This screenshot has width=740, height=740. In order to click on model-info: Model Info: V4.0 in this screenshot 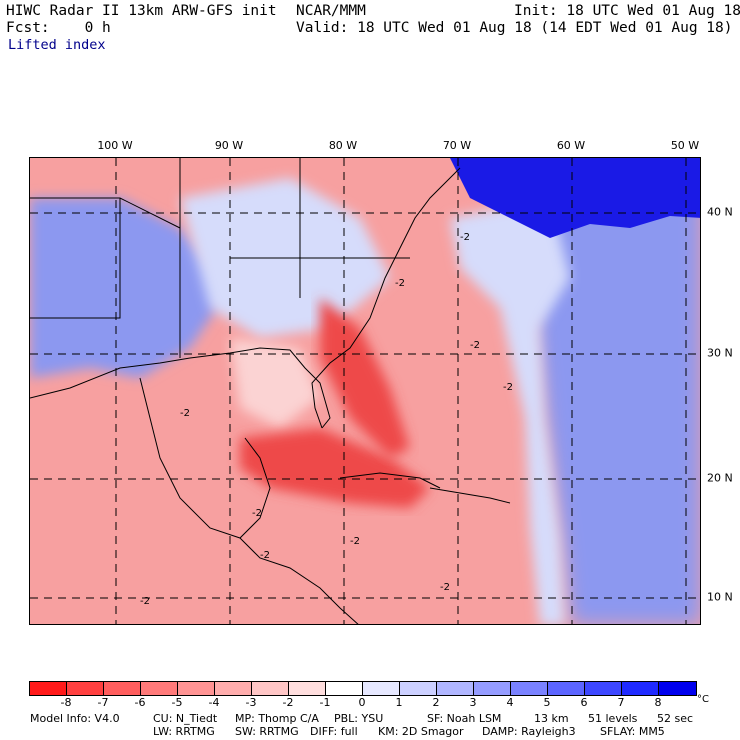, I will do `click(75, 718)`.